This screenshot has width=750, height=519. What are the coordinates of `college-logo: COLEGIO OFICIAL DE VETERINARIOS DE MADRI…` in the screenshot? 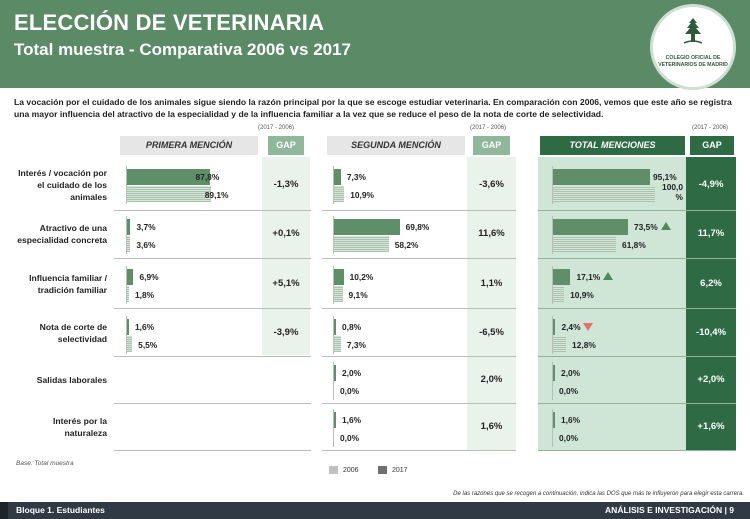 It's located at (693, 47).